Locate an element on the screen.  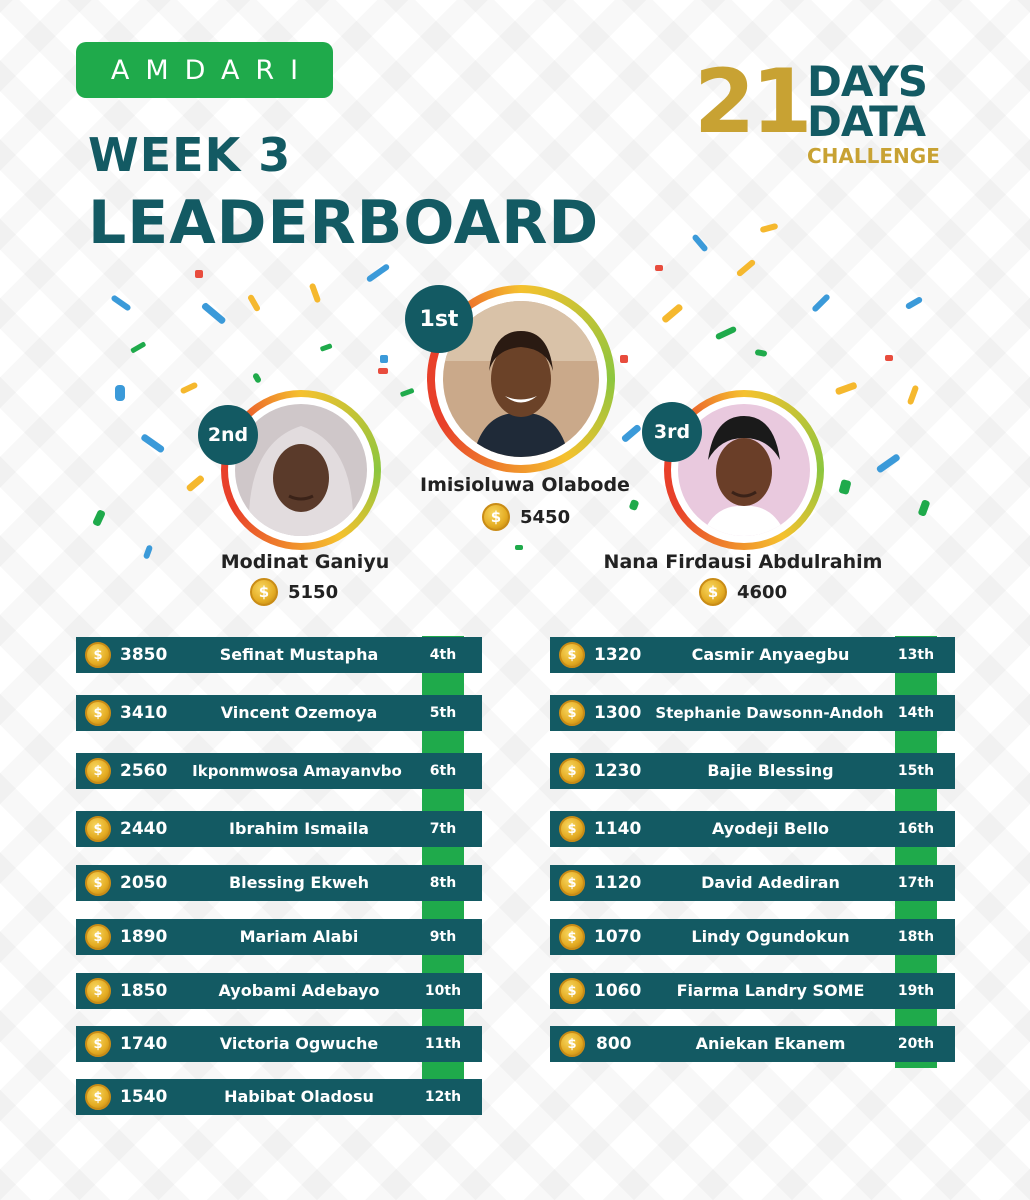
table-row: $ 3410 Vincent Ozemoya 5th is located at coordinates (279, 713).